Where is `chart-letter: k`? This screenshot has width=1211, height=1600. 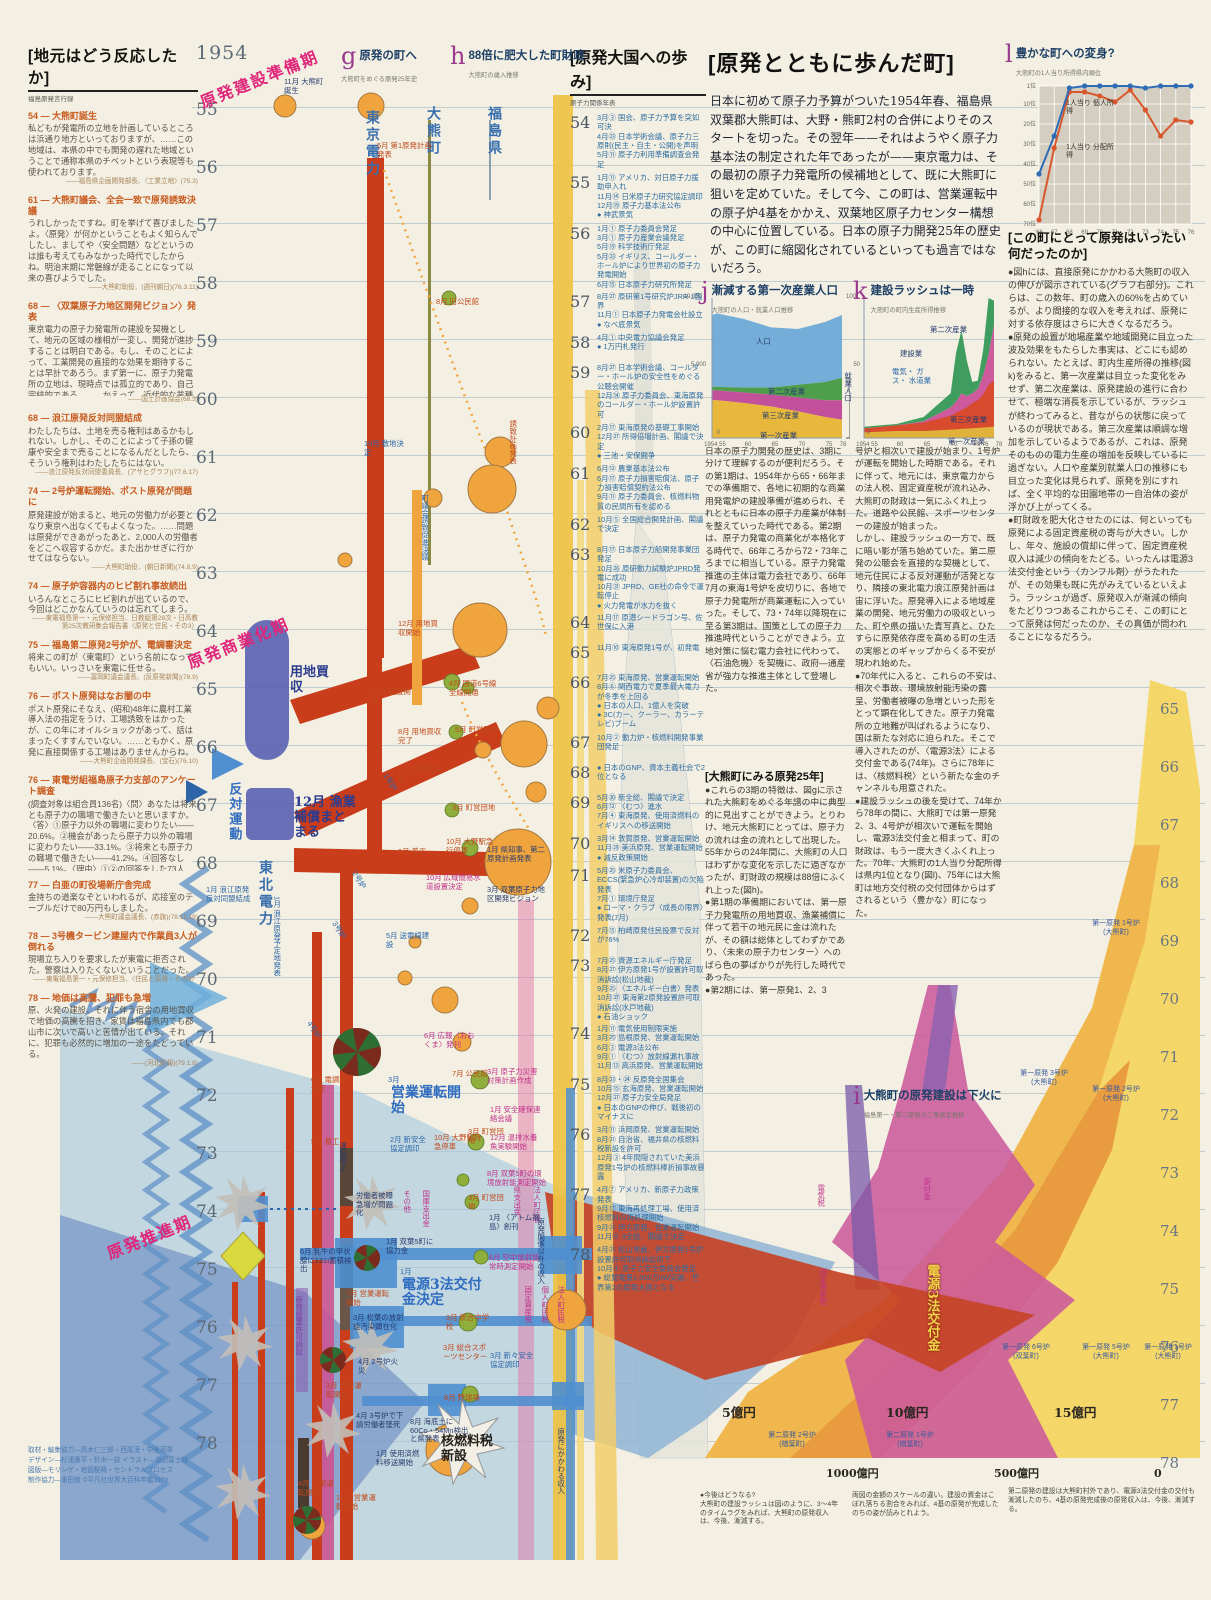 chart-letter: k is located at coordinates (860, 291).